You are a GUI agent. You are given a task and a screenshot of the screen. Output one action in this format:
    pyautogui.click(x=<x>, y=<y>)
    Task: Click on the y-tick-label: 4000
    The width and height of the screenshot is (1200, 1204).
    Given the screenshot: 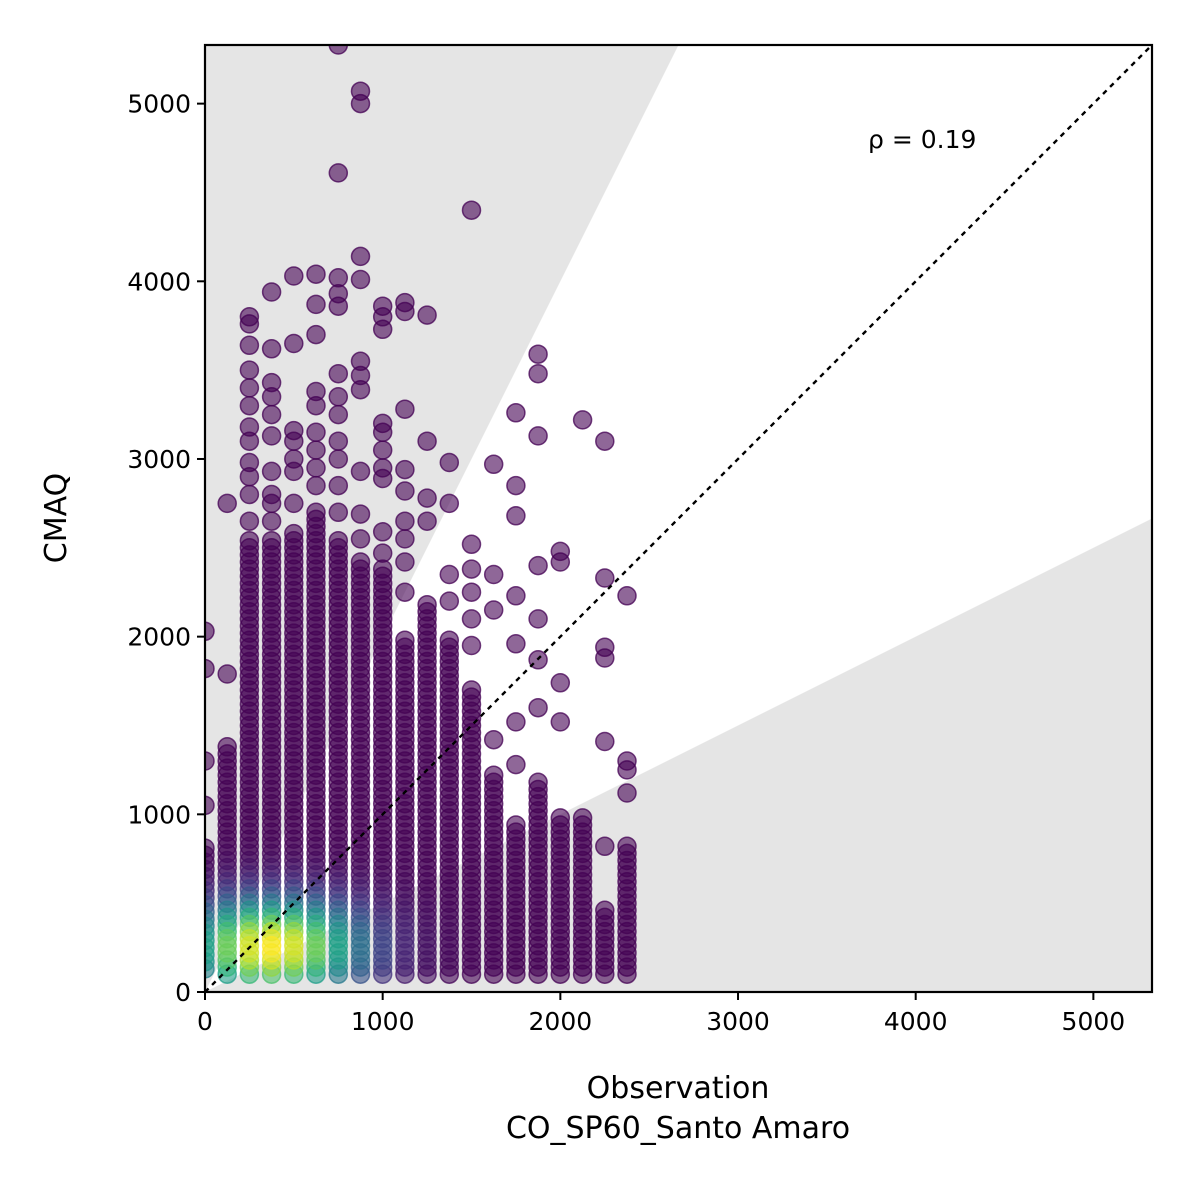 What is the action you would take?
    pyautogui.click(x=159, y=281)
    